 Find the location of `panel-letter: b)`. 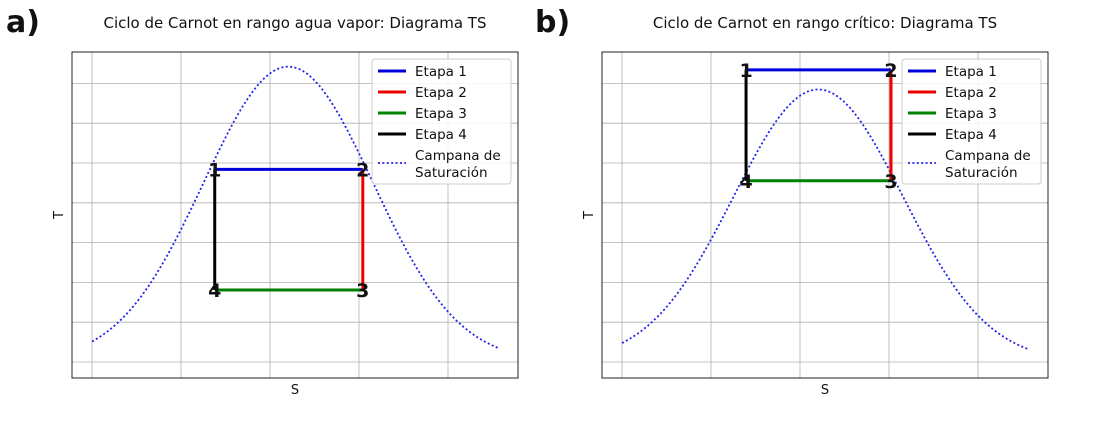

panel-letter: b) is located at coordinates (552, 22).